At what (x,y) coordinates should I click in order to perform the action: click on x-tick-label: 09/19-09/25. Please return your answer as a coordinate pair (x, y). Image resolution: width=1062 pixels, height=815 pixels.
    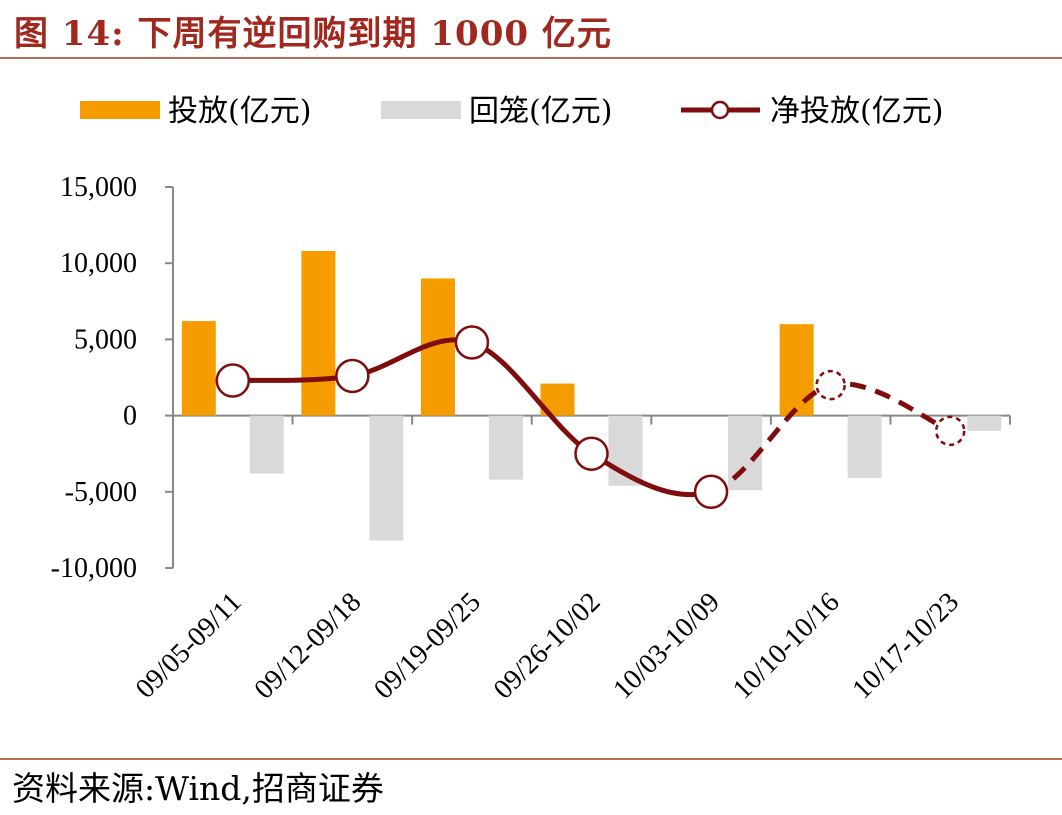
    Looking at the image, I should click on (427, 646).